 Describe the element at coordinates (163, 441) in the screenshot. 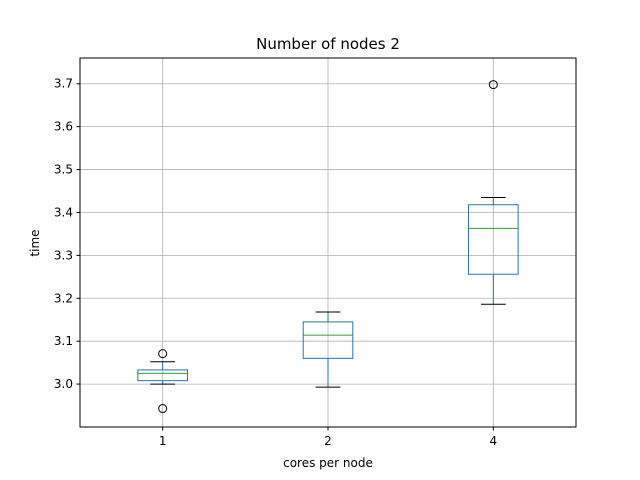

I see `x-tick-label: 1` at that location.